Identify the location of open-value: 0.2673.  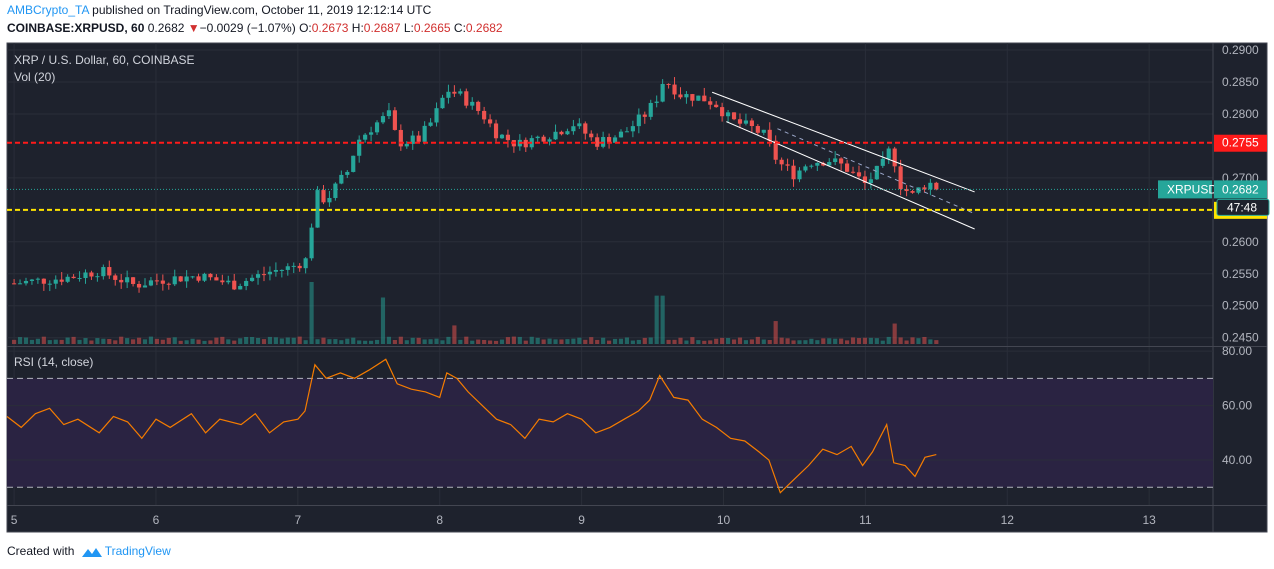
(330, 28).